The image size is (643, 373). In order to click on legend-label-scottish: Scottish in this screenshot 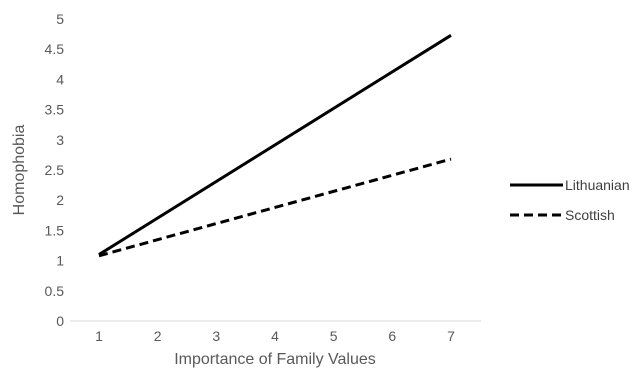, I will do `click(590, 215)`.